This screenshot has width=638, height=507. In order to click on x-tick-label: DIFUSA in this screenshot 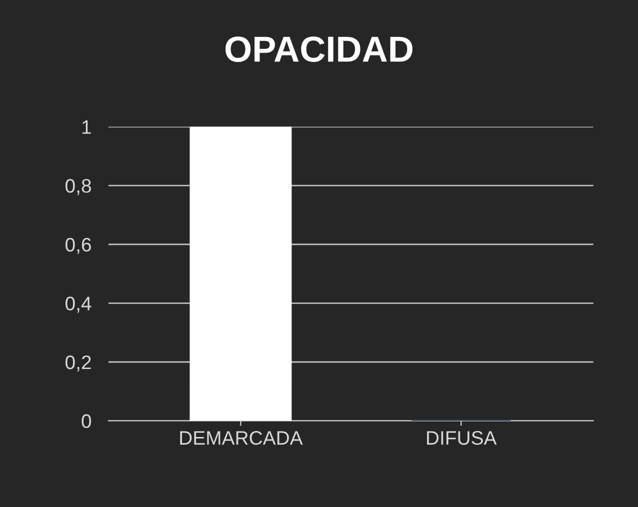, I will do `click(462, 438)`.